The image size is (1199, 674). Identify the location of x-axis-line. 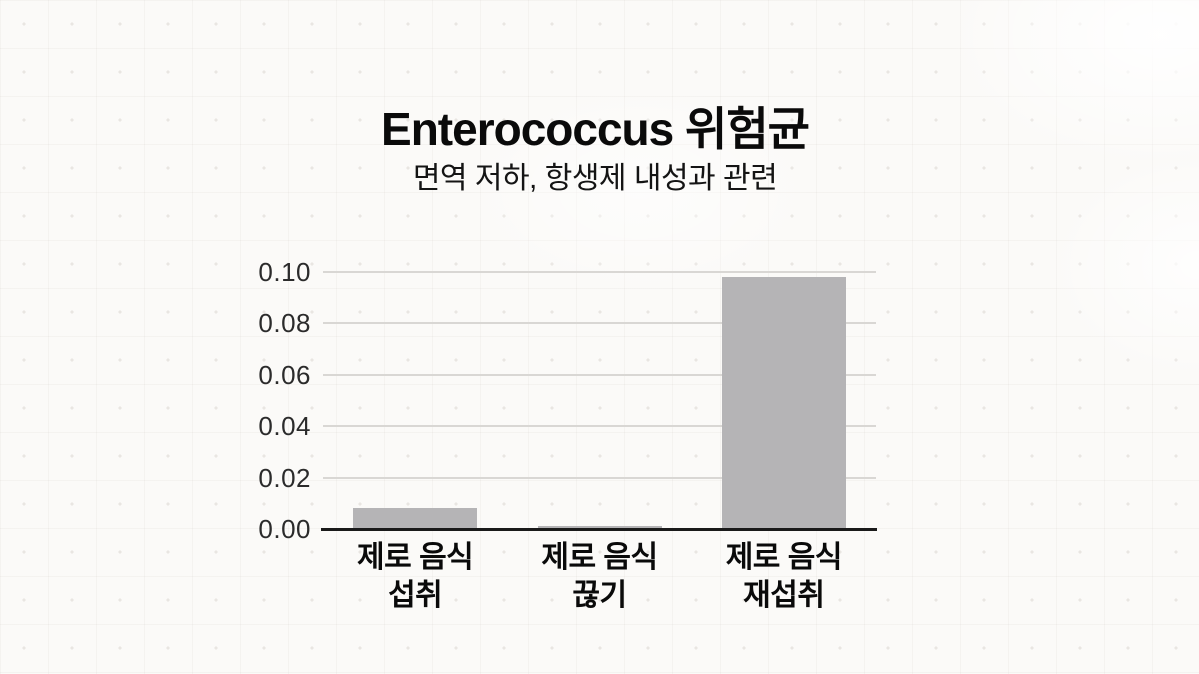
(599, 529).